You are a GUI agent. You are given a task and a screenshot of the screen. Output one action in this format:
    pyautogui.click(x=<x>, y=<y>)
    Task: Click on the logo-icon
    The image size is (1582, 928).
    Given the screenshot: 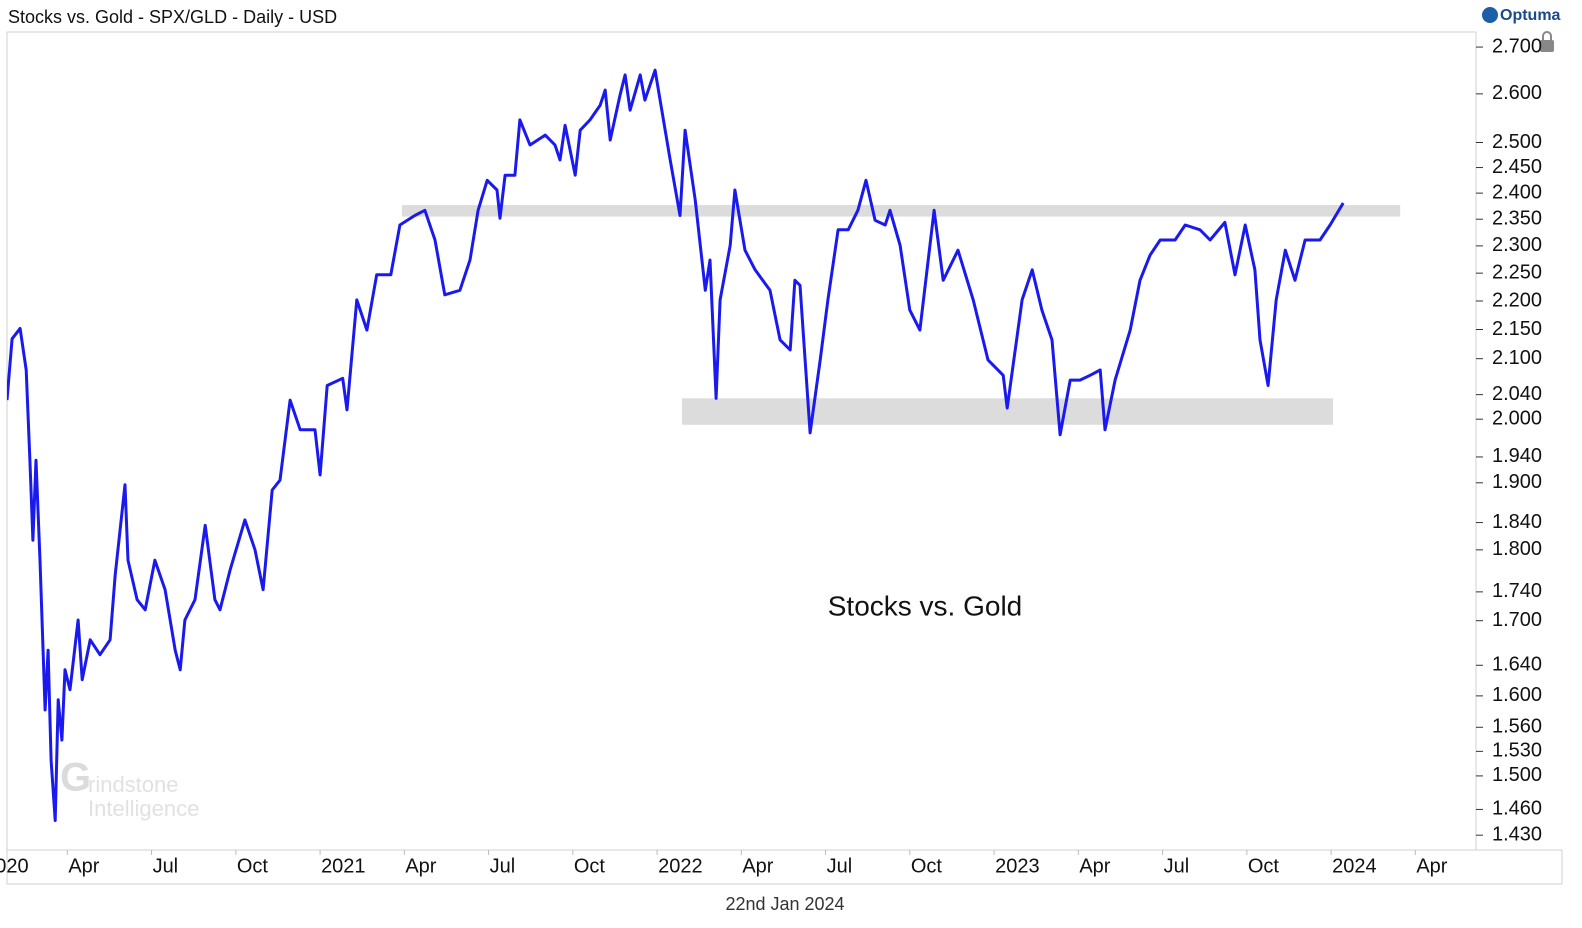 What is the action you would take?
    pyautogui.click(x=1490, y=15)
    